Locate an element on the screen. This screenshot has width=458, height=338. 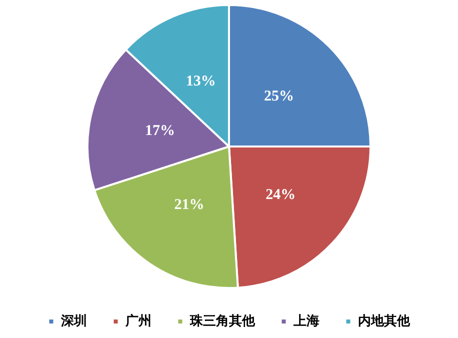
legend-label: 珠三角其他 is located at coordinates (222, 321).